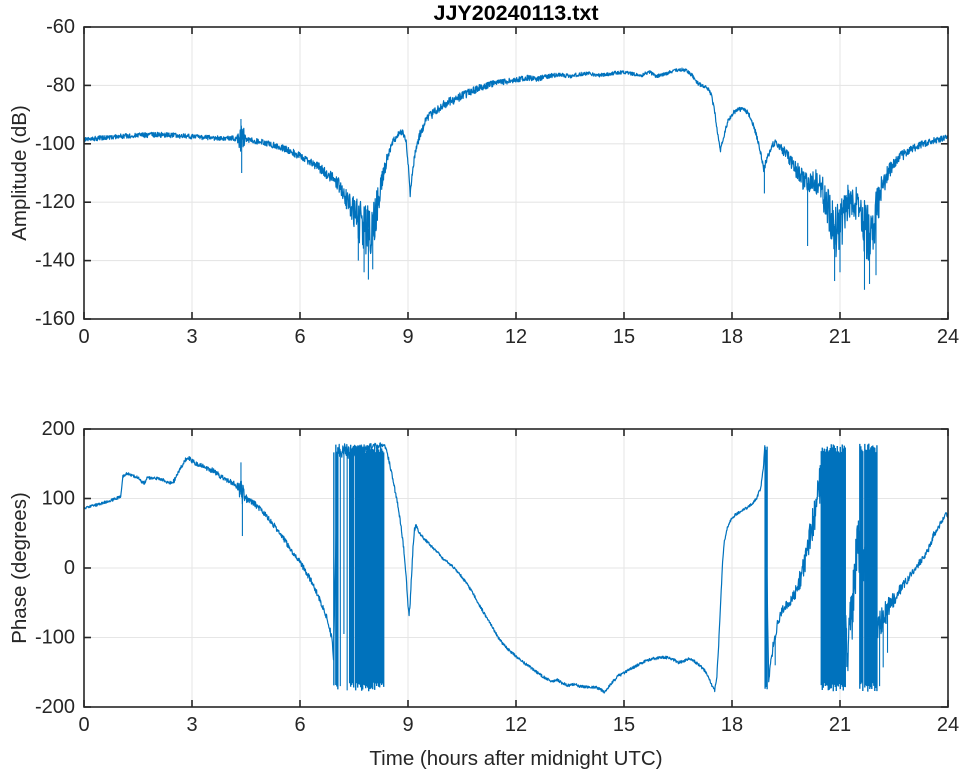  I want to click on amplitude-xtick-label: 12, so click(516, 337).